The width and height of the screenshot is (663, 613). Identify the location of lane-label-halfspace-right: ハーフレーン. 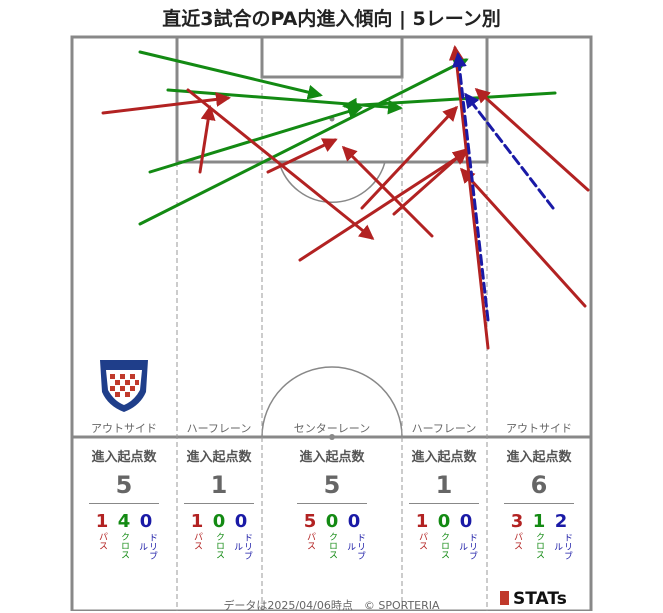
(444, 428).